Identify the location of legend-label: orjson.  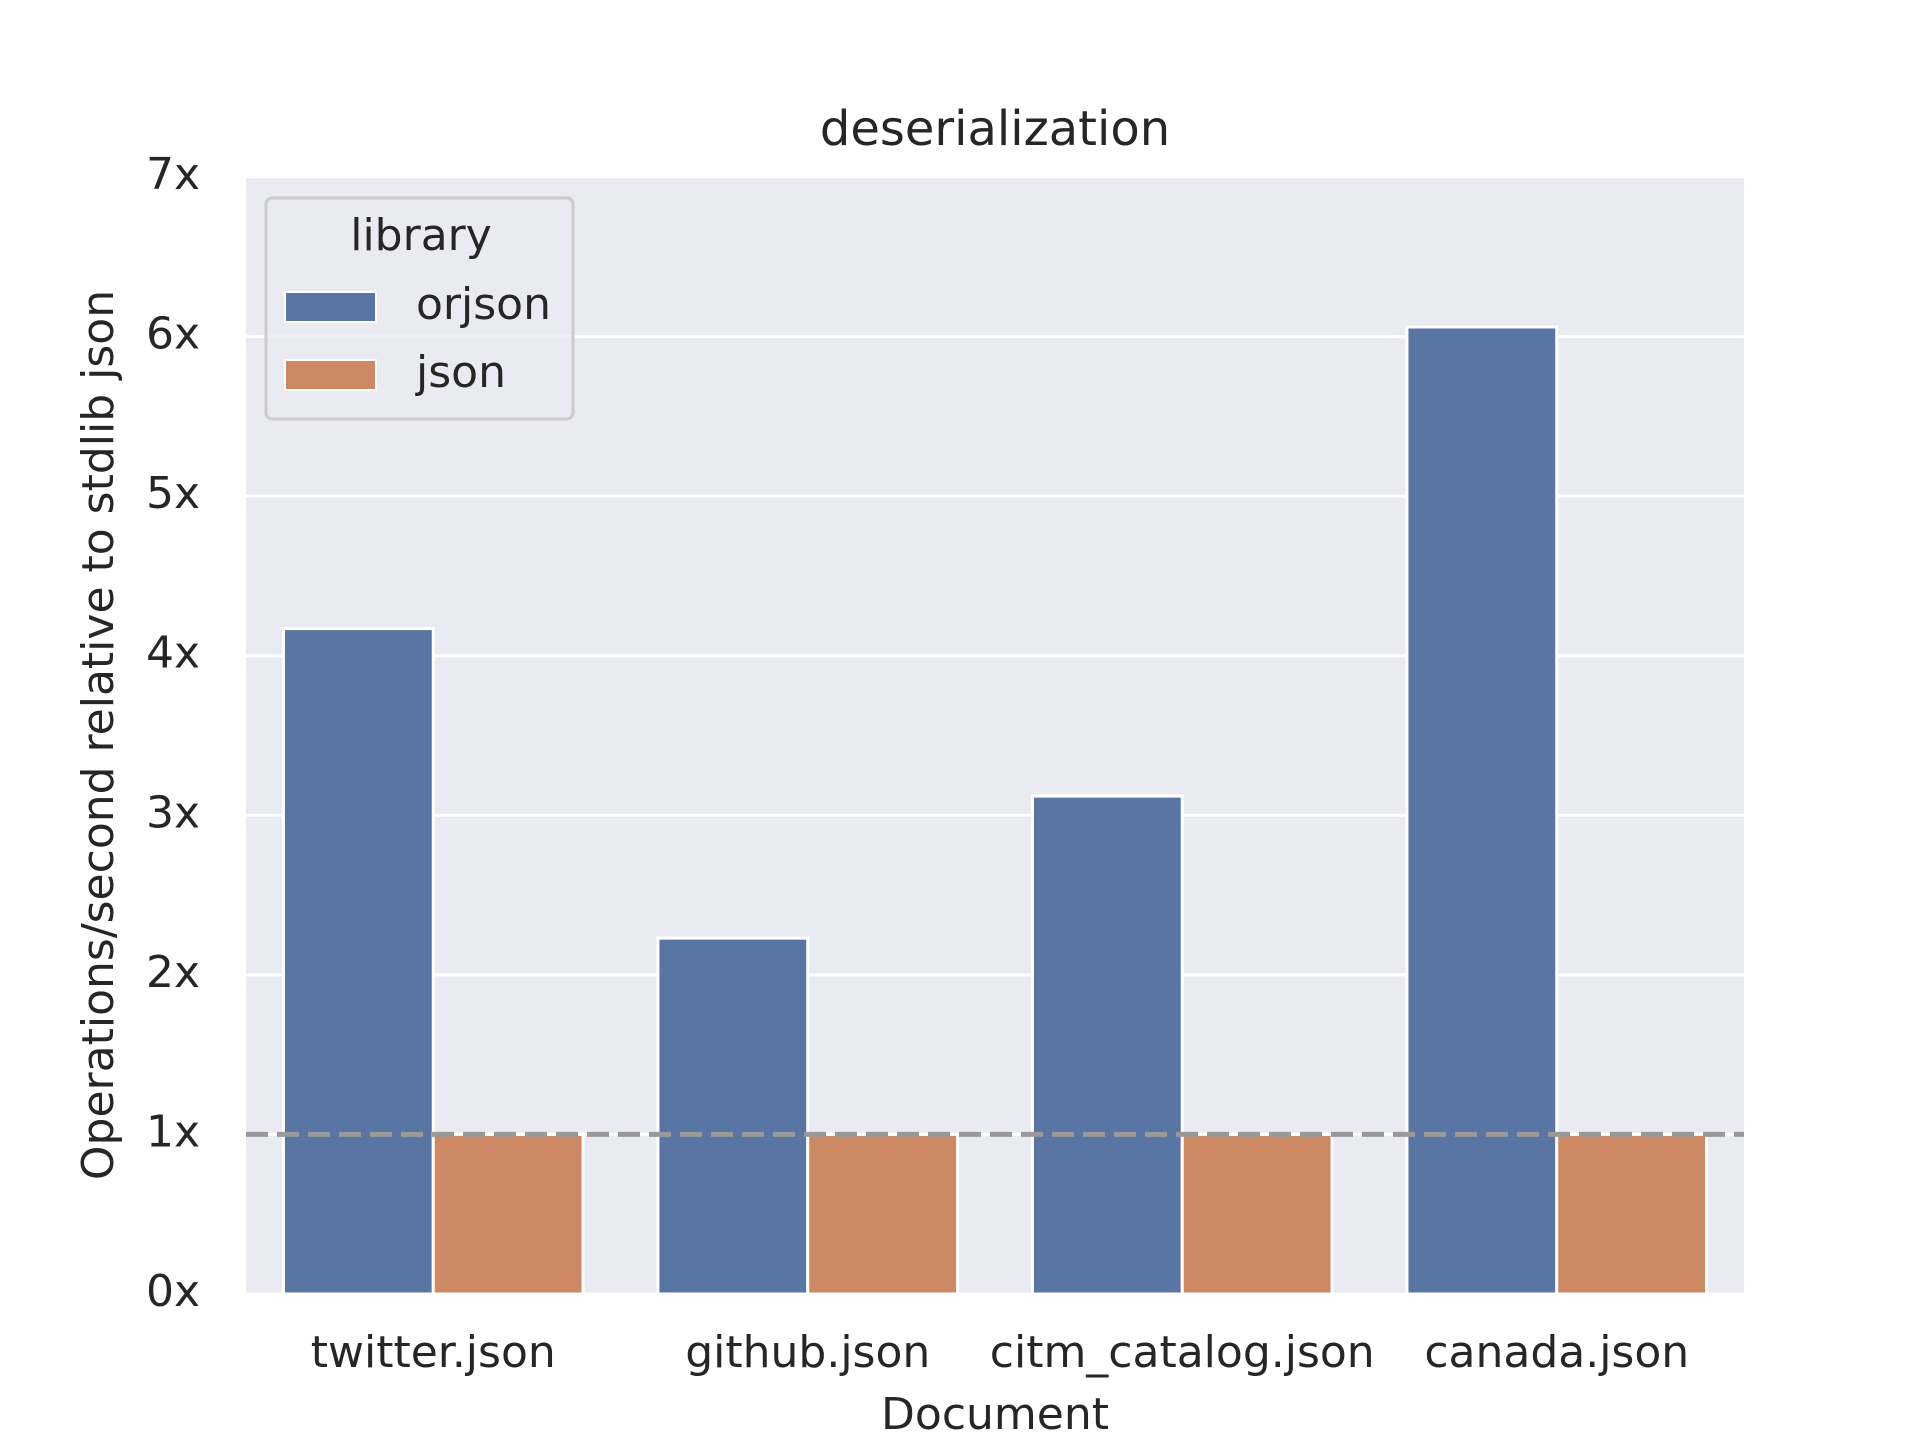
(483, 304).